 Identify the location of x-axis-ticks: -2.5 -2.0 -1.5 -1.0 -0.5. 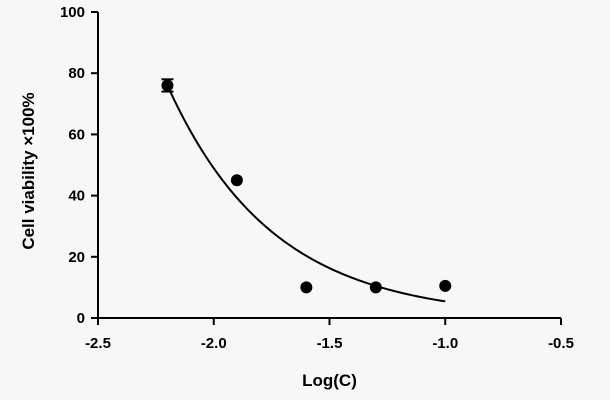
(329, 335).